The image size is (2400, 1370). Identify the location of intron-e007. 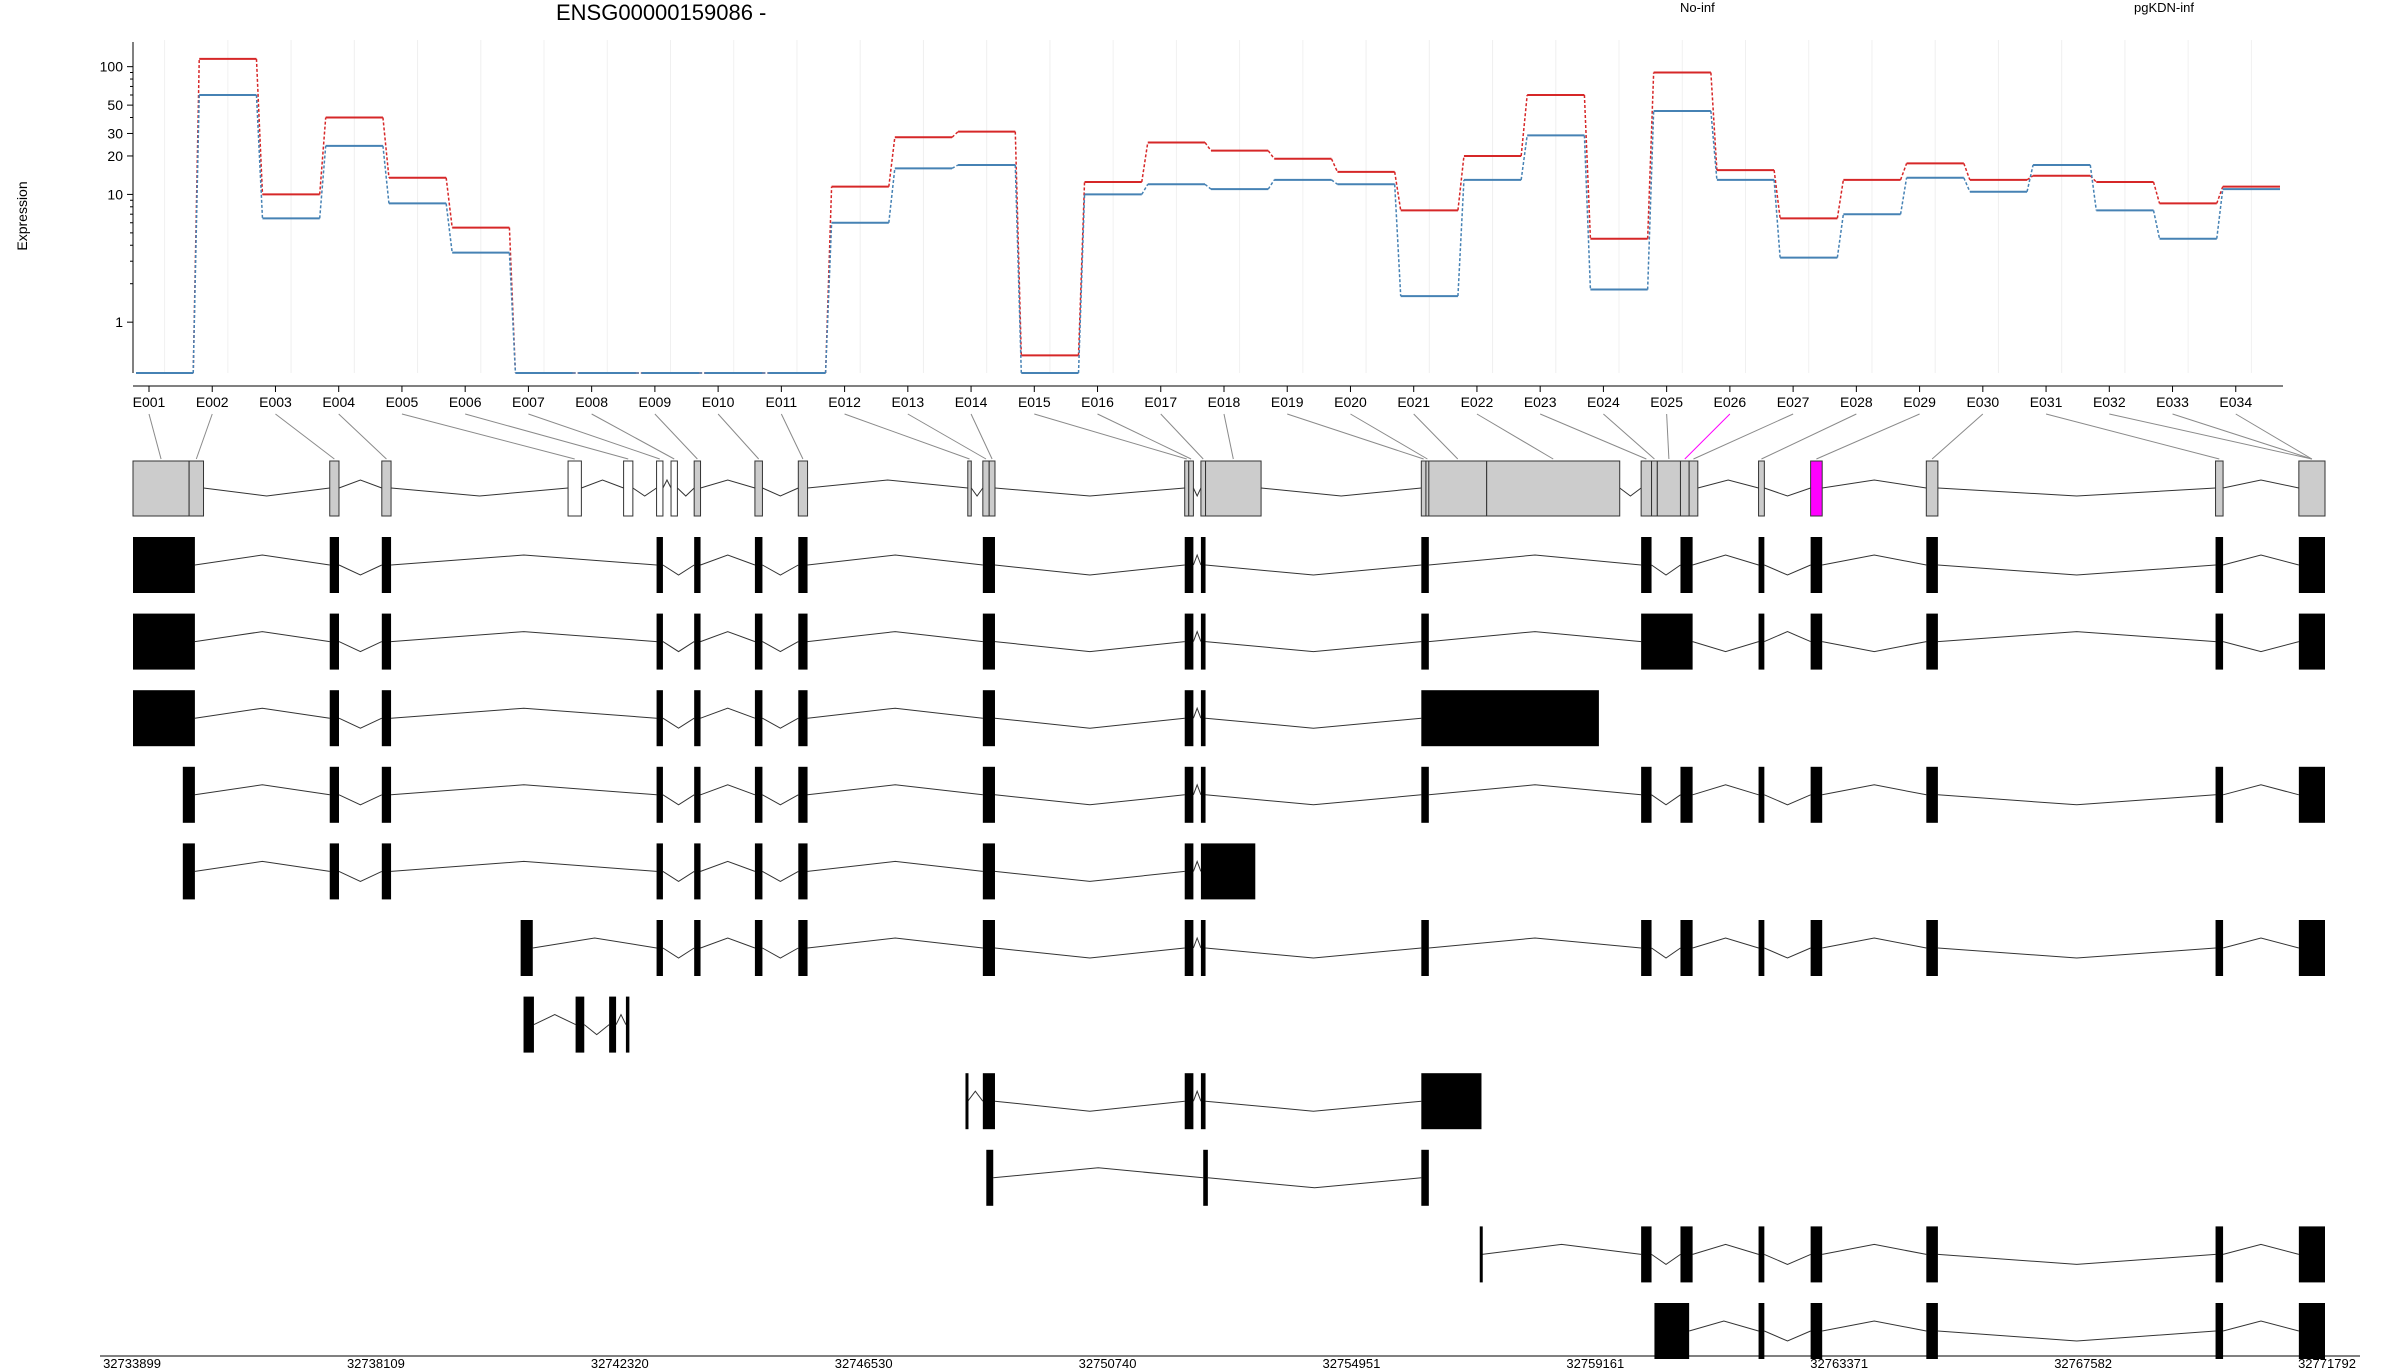
(667, 483).